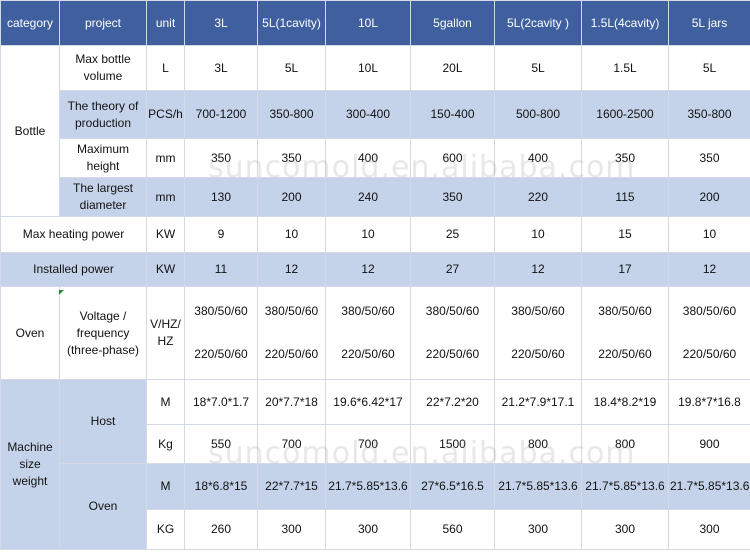 The image size is (750, 554). I want to click on value-cell: 600, so click(452, 158).